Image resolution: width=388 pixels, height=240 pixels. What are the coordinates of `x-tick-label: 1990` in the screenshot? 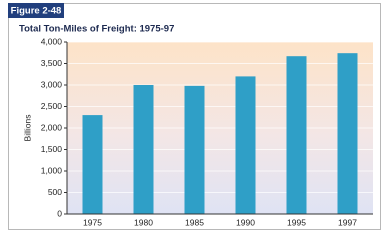 It's located at (245, 222).